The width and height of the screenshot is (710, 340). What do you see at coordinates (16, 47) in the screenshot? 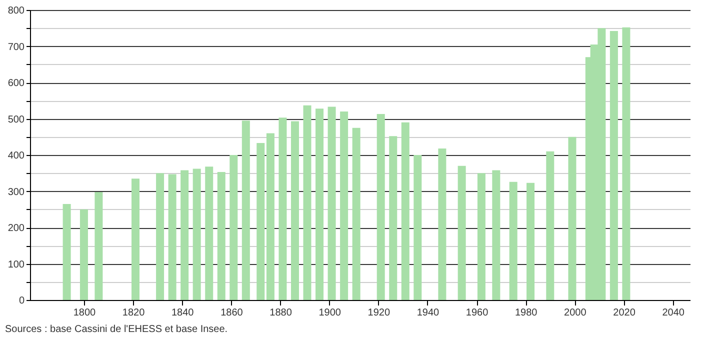
I see `y-tick-label: 700` at bounding box center [16, 47].